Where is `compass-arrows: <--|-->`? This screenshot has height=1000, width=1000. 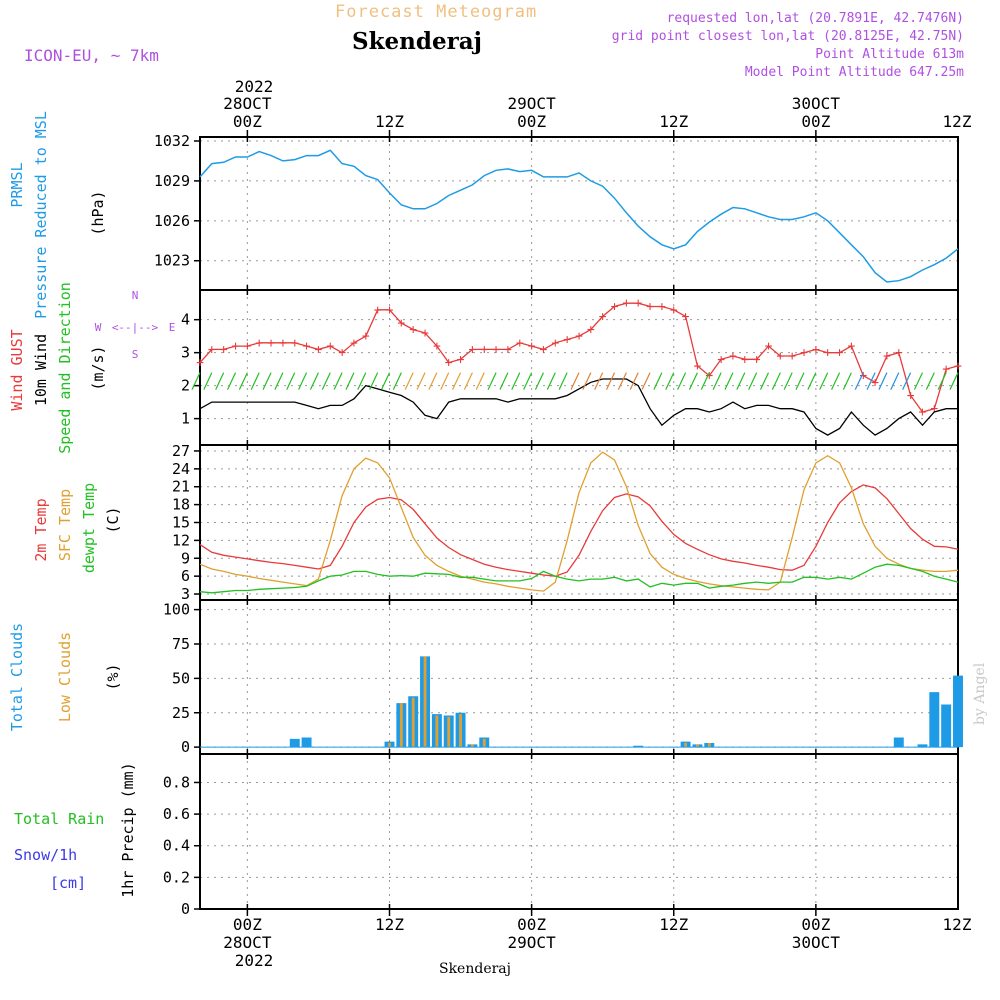
compass-arrows: <--|--> is located at coordinates (135, 327).